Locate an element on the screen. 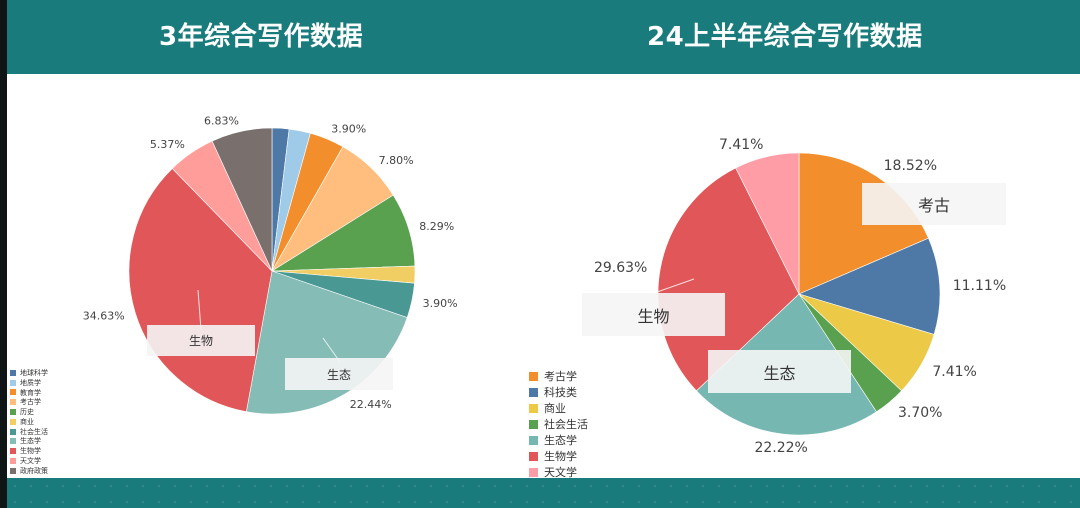 The width and height of the screenshot is (1080, 508). pie-data-label-0-2: 3.90% is located at coordinates (348, 129).